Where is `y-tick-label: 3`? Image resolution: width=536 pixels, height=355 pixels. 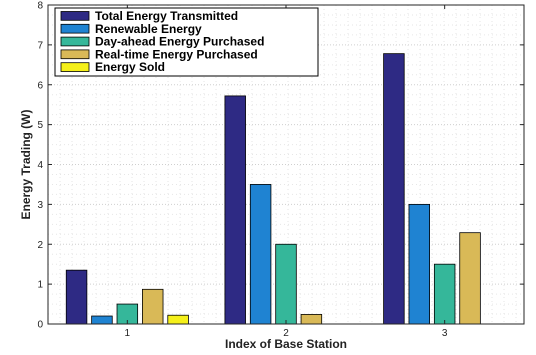
y-tick-label: 3 is located at coordinates (40, 205).